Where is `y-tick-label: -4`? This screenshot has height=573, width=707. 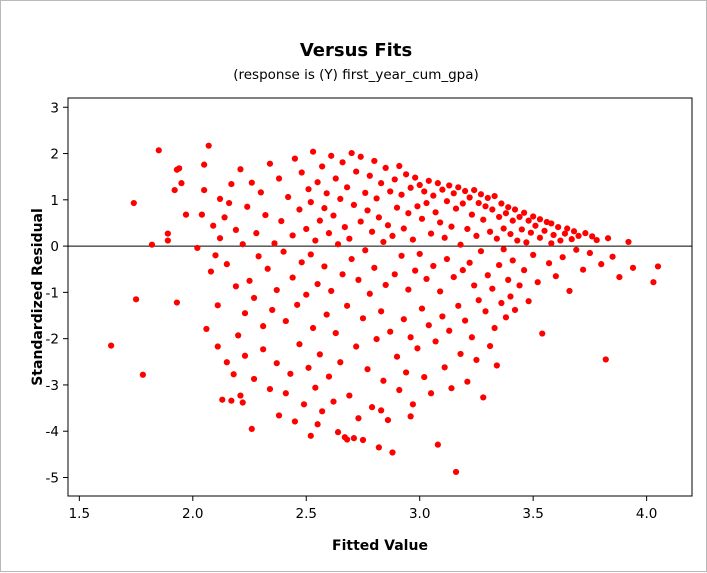
y-tick-label: -4 is located at coordinates (52, 432).